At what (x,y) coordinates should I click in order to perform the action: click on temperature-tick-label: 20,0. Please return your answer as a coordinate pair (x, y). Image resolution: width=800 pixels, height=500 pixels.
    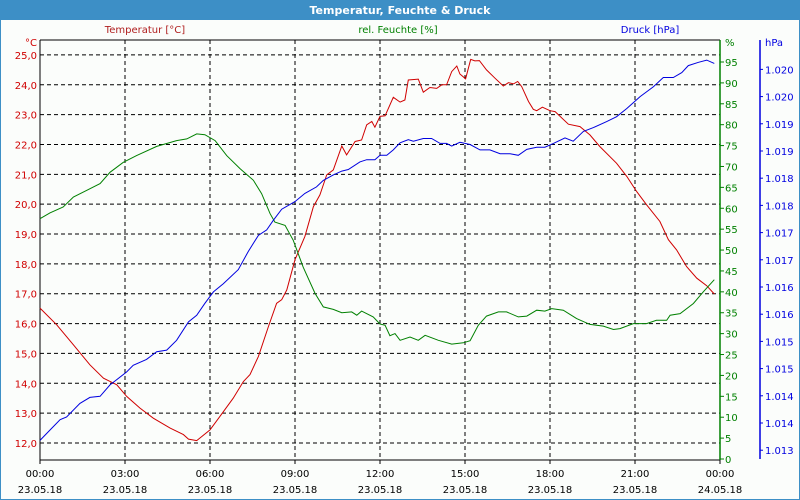
    Looking at the image, I should click on (26, 205).